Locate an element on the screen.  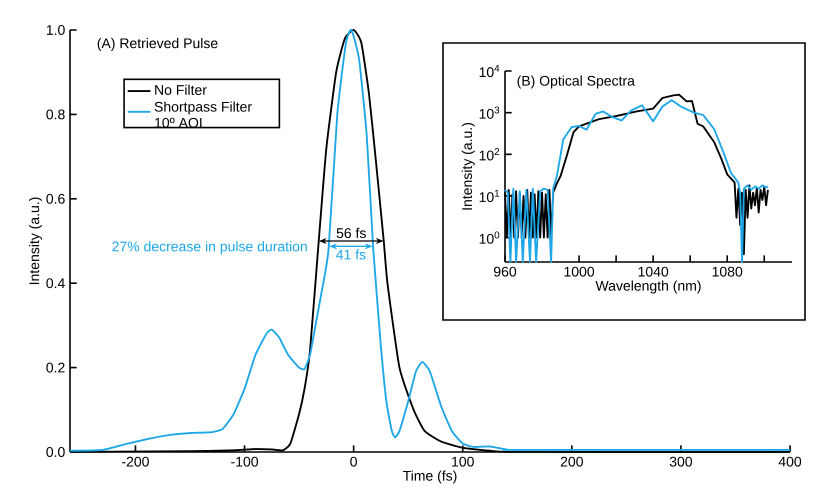
y-tick-label: 10$^{3}$ is located at coordinates (490, 112).